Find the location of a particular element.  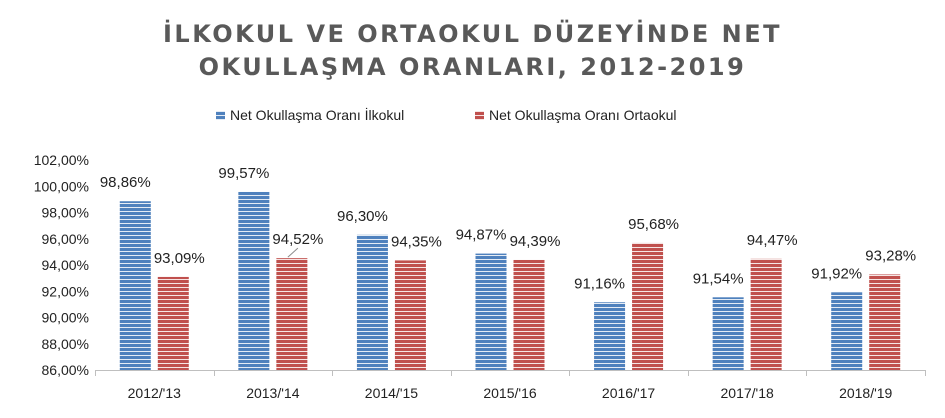

data-label-ortaokul-4: 94,39% is located at coordinates (535, 241).